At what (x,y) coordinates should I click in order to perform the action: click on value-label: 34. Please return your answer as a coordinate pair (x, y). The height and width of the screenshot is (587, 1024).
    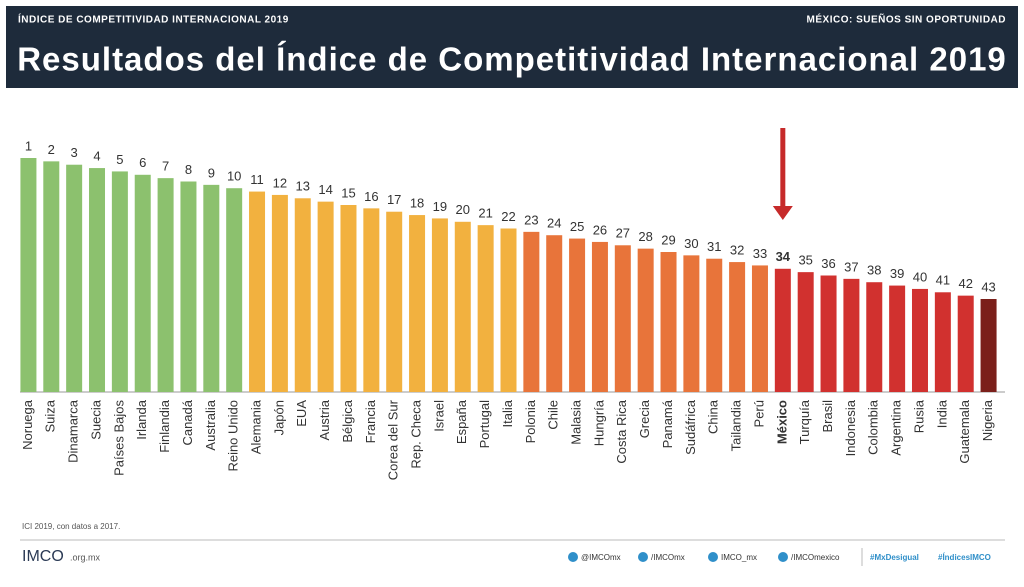
    Looking at the image, I should click on (783, 256).